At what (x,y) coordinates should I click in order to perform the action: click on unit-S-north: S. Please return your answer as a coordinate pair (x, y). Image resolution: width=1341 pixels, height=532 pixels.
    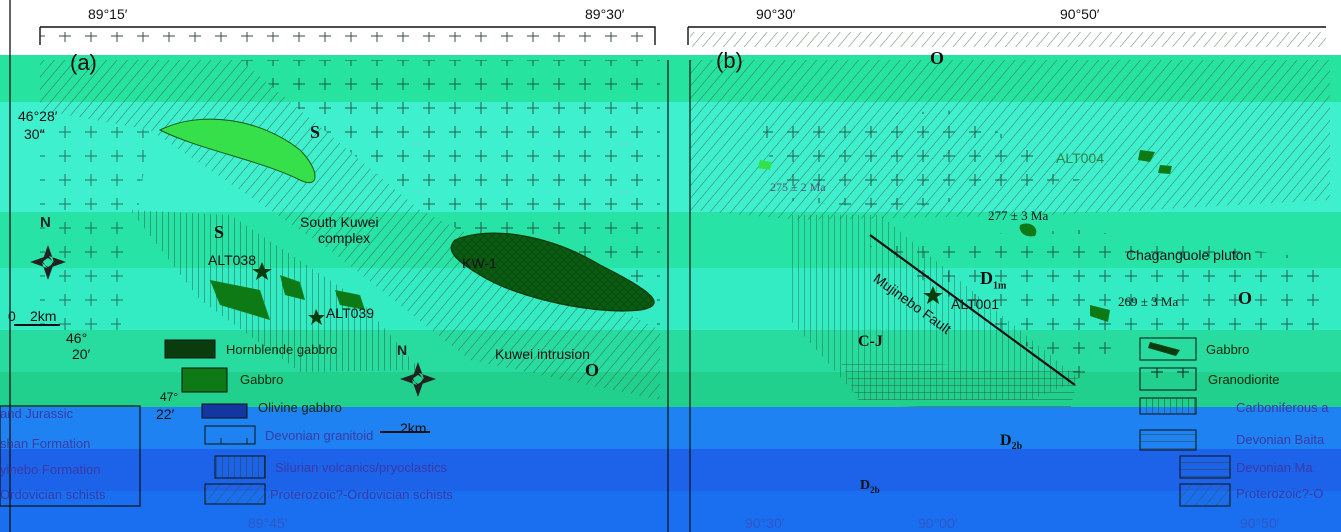
    Looking at the image, I should click on (315, 132).